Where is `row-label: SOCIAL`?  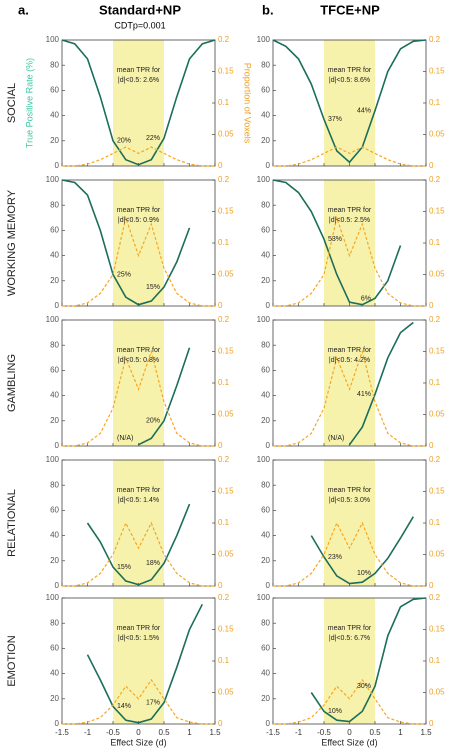
row-label: SOCIAL is located at coordinates (12, 103).